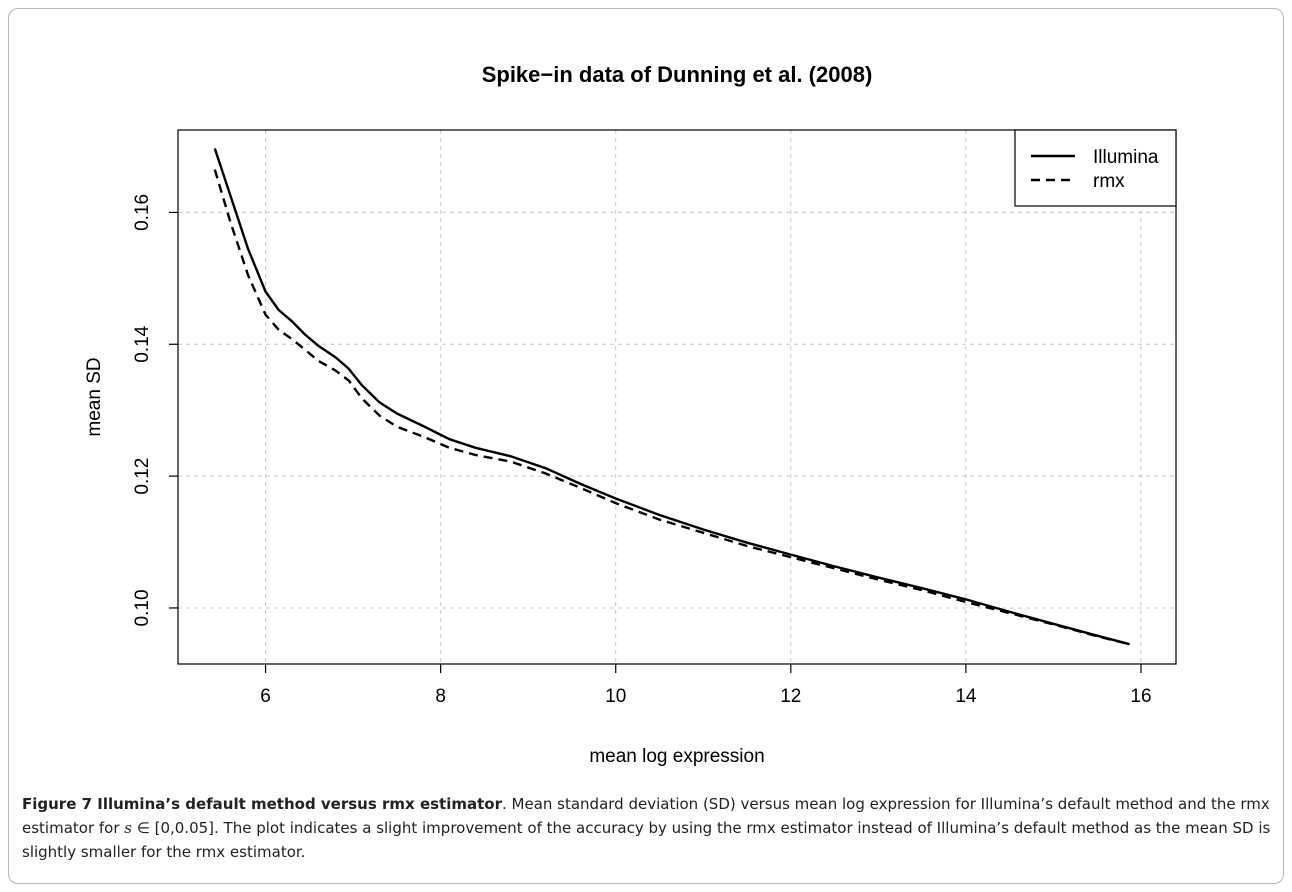  Describe the element at coordinates (1126, 157) in the screenshot. I see `legend-label-illumina: Illumina` at that location.